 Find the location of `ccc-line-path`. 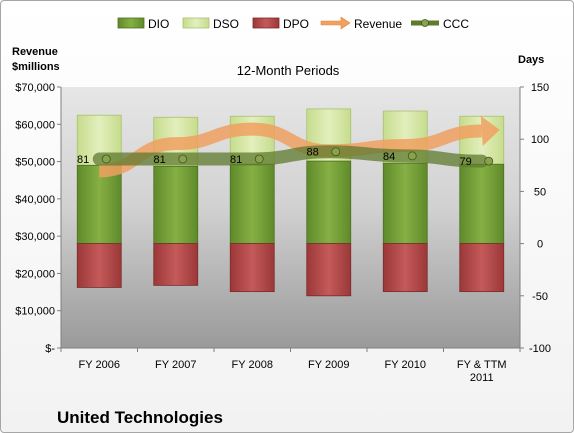

ccc-line-path is located at coordinates (290, 156).